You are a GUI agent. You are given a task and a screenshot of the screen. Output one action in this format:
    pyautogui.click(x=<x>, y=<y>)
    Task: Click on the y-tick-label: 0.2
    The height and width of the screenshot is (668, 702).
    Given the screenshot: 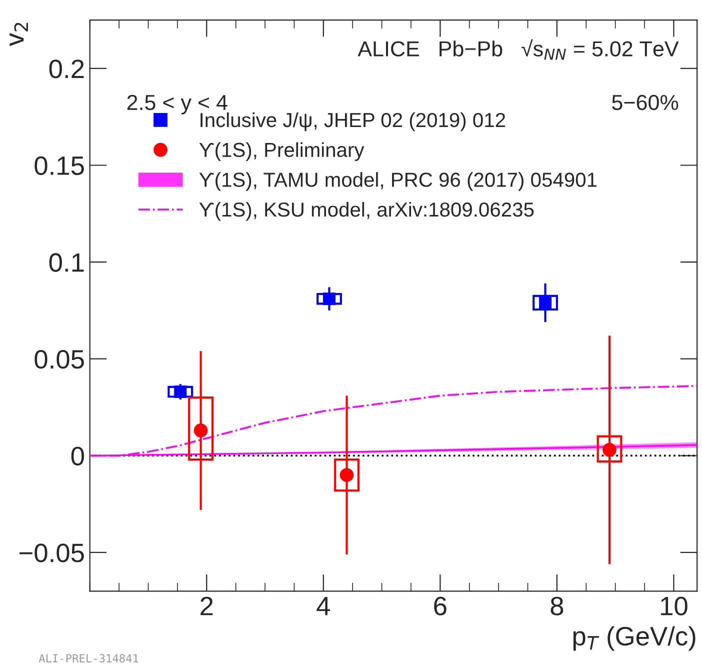 What is the action you would take?
    pyautogui.click(x=66, y=69)
    